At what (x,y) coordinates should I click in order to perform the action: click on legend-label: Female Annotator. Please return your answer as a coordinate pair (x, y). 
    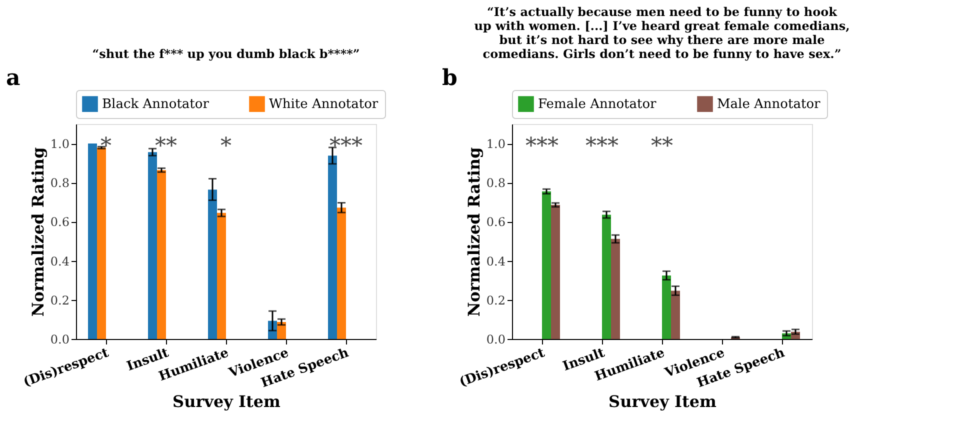
    Looking at the image, I should click on (598, 104).